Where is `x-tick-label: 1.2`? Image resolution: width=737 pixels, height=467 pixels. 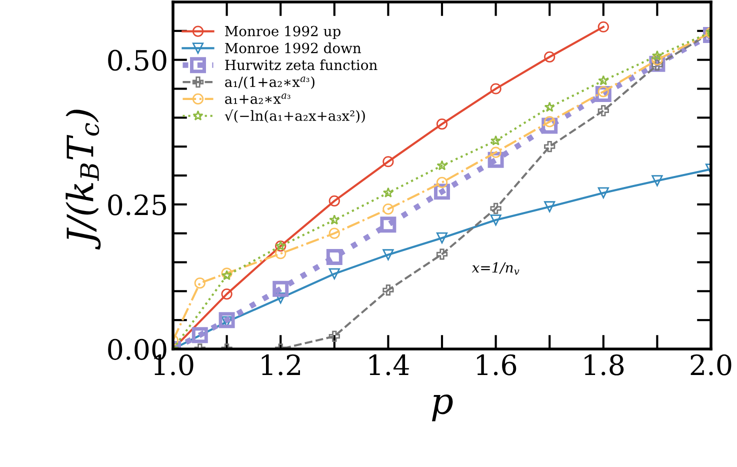
x-tick-label: 1.2 is located at coordinates (281, 365).